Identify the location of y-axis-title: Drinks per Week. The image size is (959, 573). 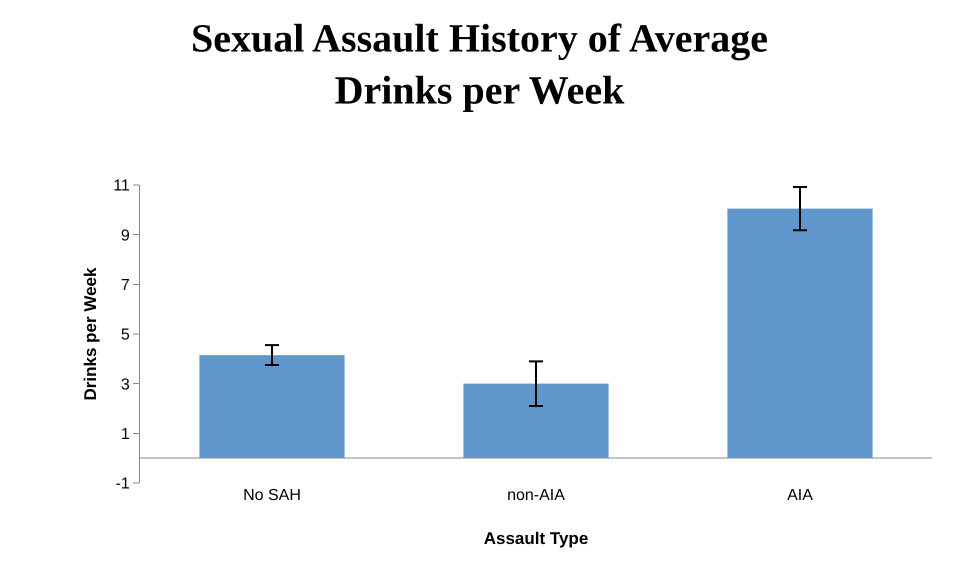
(90, 333).